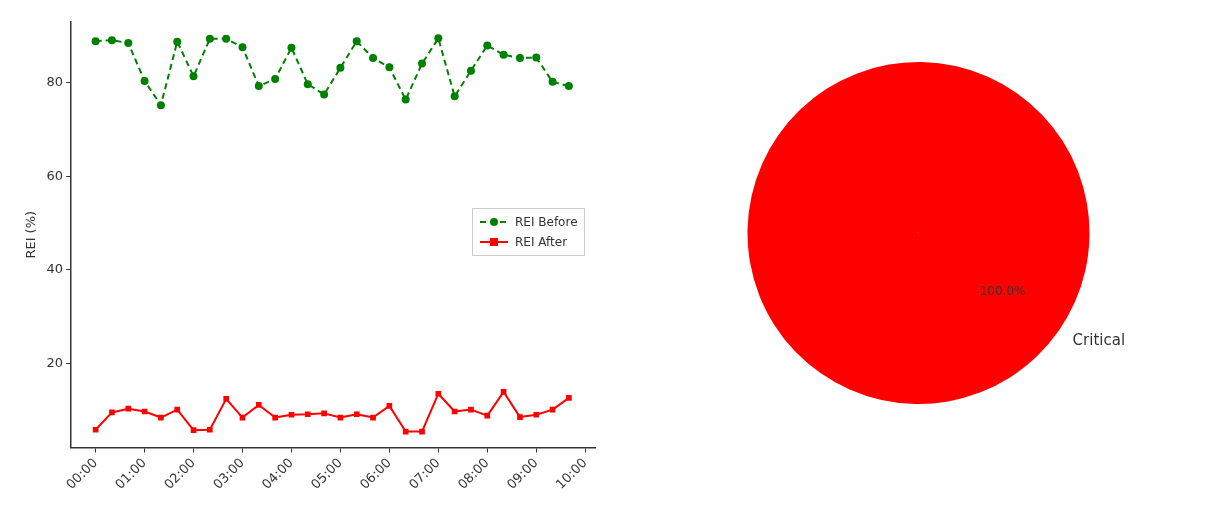  Describe the element at coordinates (55, 269) in the screenshot. I see `y-tick-label: 40` at that location.